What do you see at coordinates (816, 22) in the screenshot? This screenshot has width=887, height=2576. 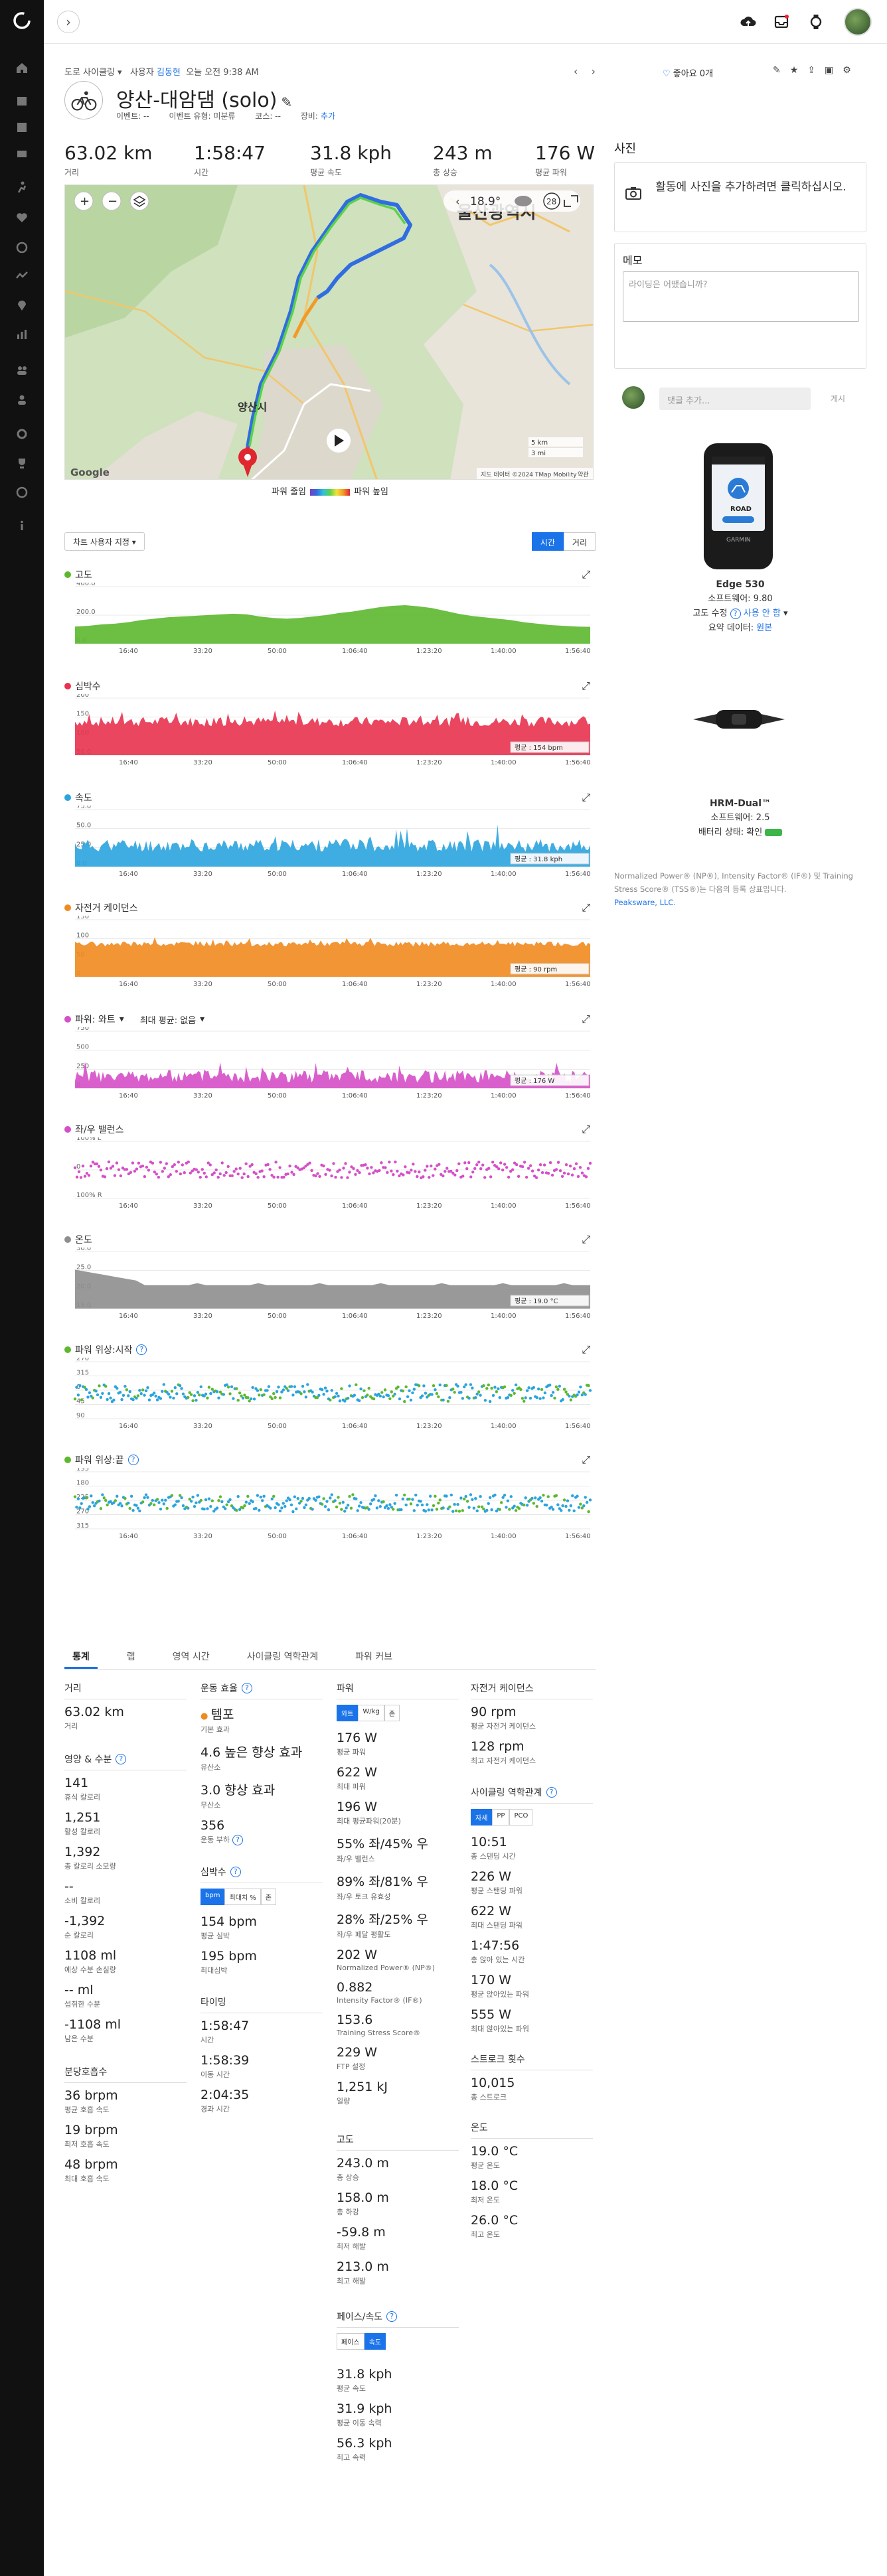 I see `watch-icon` at bounding box center [816, 22].